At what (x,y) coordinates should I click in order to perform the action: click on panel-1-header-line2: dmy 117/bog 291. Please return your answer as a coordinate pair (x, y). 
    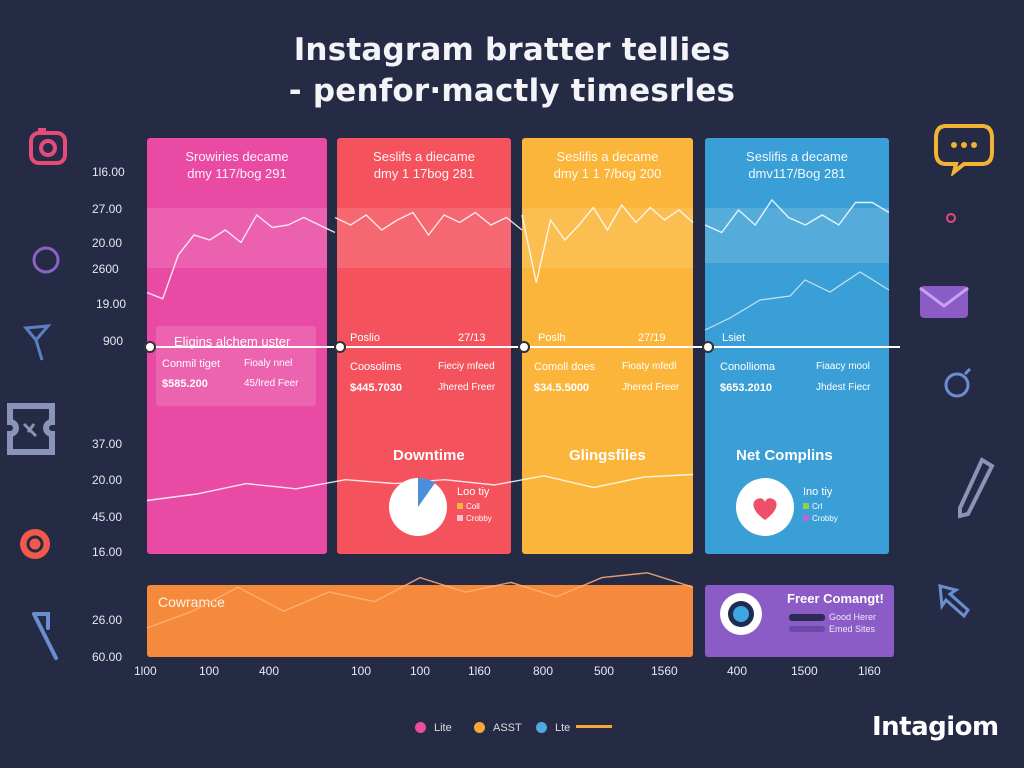
    Looking at the image, I should click on (237, 173).